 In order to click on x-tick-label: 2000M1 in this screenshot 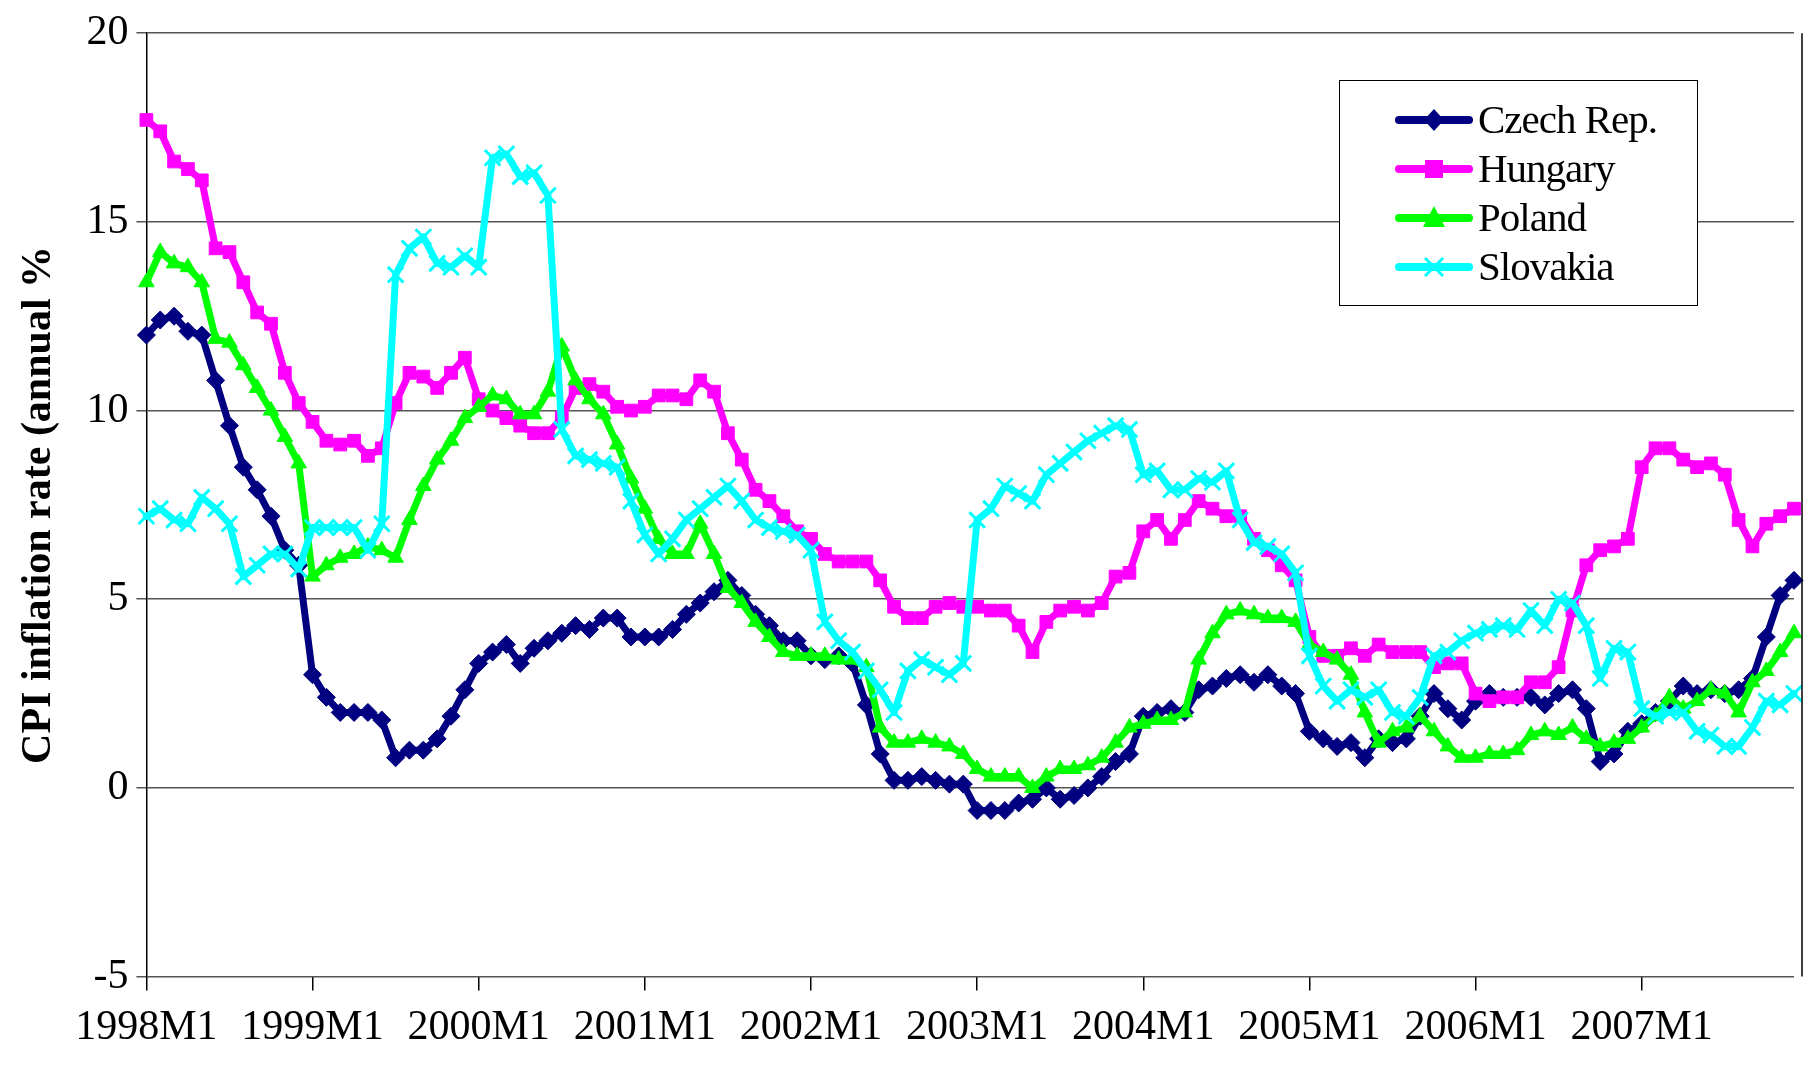, I will do `click(478, 1024)`.